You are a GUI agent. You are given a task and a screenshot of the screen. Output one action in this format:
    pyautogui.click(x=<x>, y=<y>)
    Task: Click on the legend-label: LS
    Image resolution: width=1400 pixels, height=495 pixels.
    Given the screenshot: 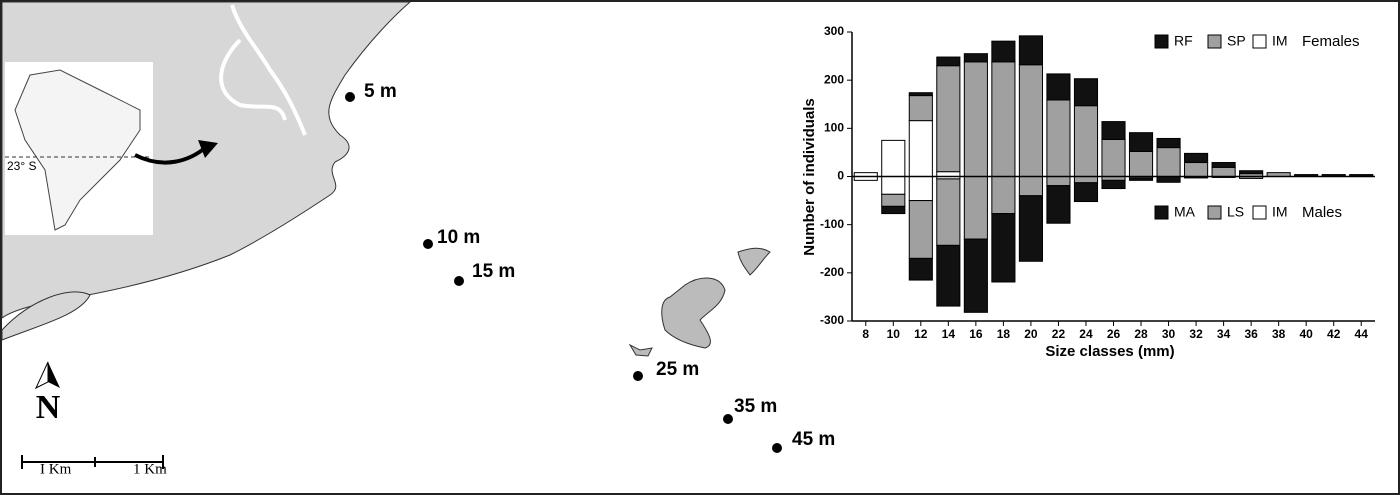 What is the action you would take?
    pyautogui.click(x=1235, y=212)
    